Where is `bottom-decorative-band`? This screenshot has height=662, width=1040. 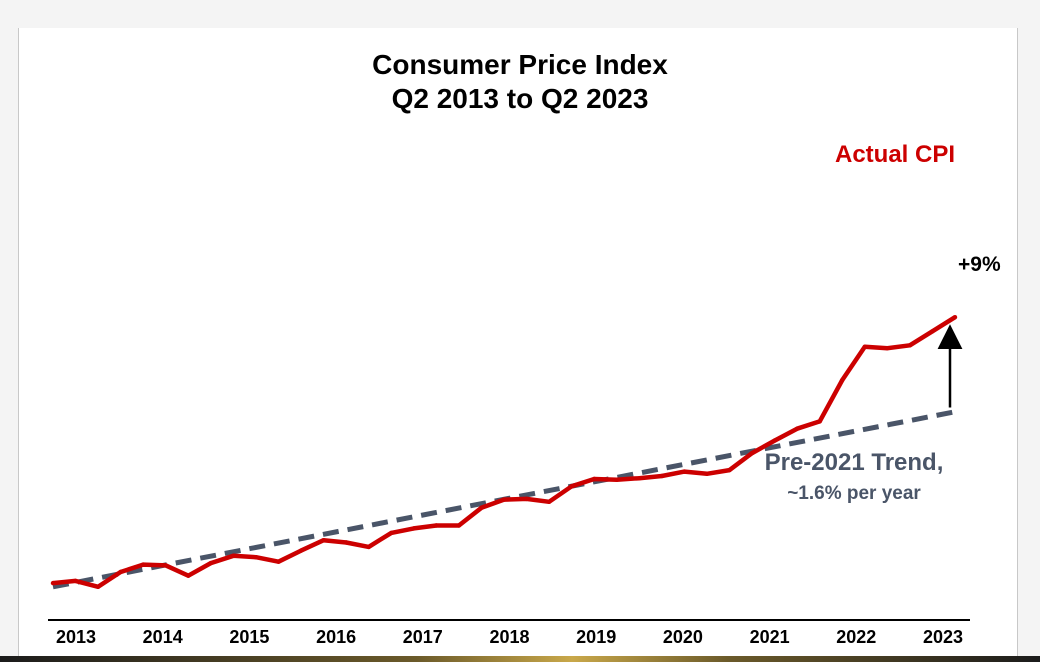
bottom-decorative-band is located at coordinates (520, 659).